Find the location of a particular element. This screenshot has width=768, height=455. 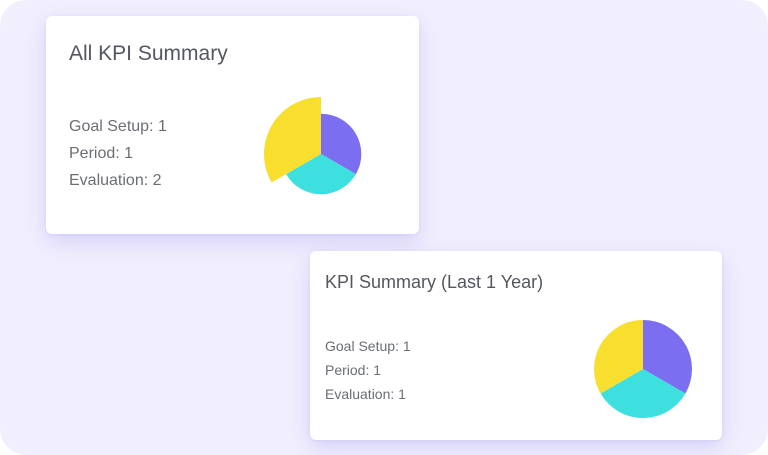

stat-evaluation: Evaluation: 1 is located at coordinates (365, 394).